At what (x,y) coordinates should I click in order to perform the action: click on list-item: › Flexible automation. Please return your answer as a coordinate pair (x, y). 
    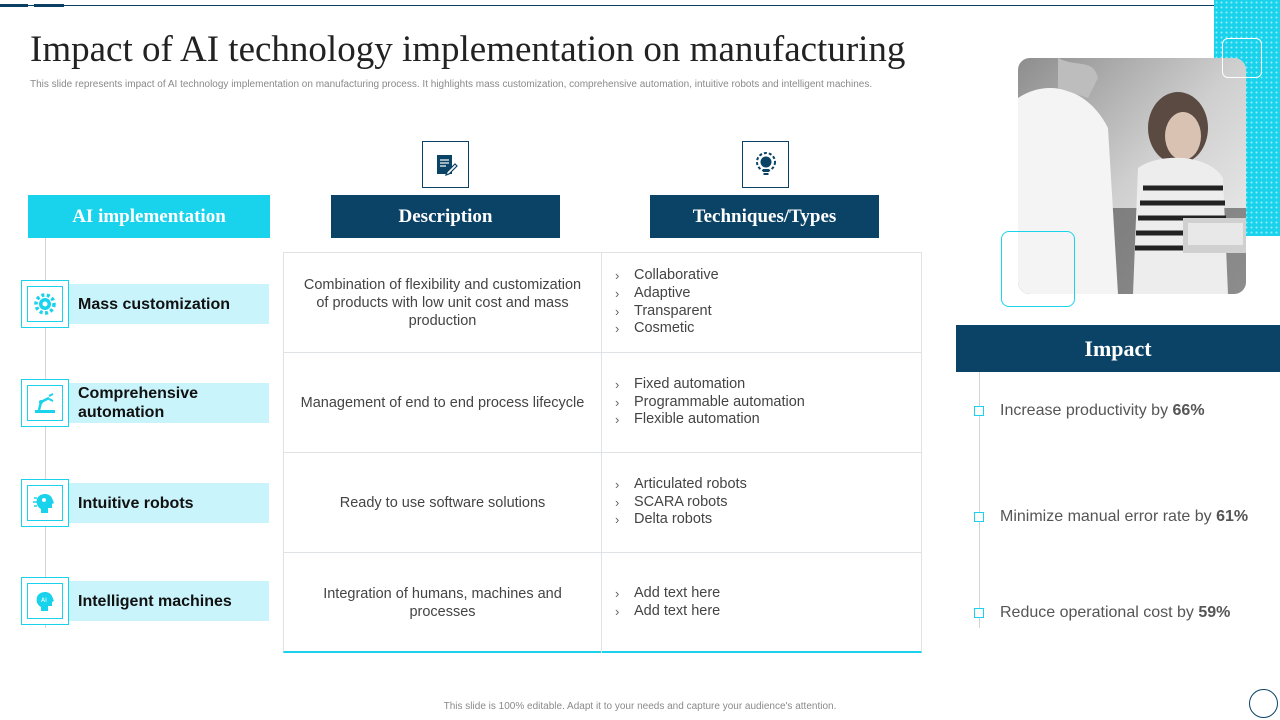
    Looking at the image, I should click on (687, 419).